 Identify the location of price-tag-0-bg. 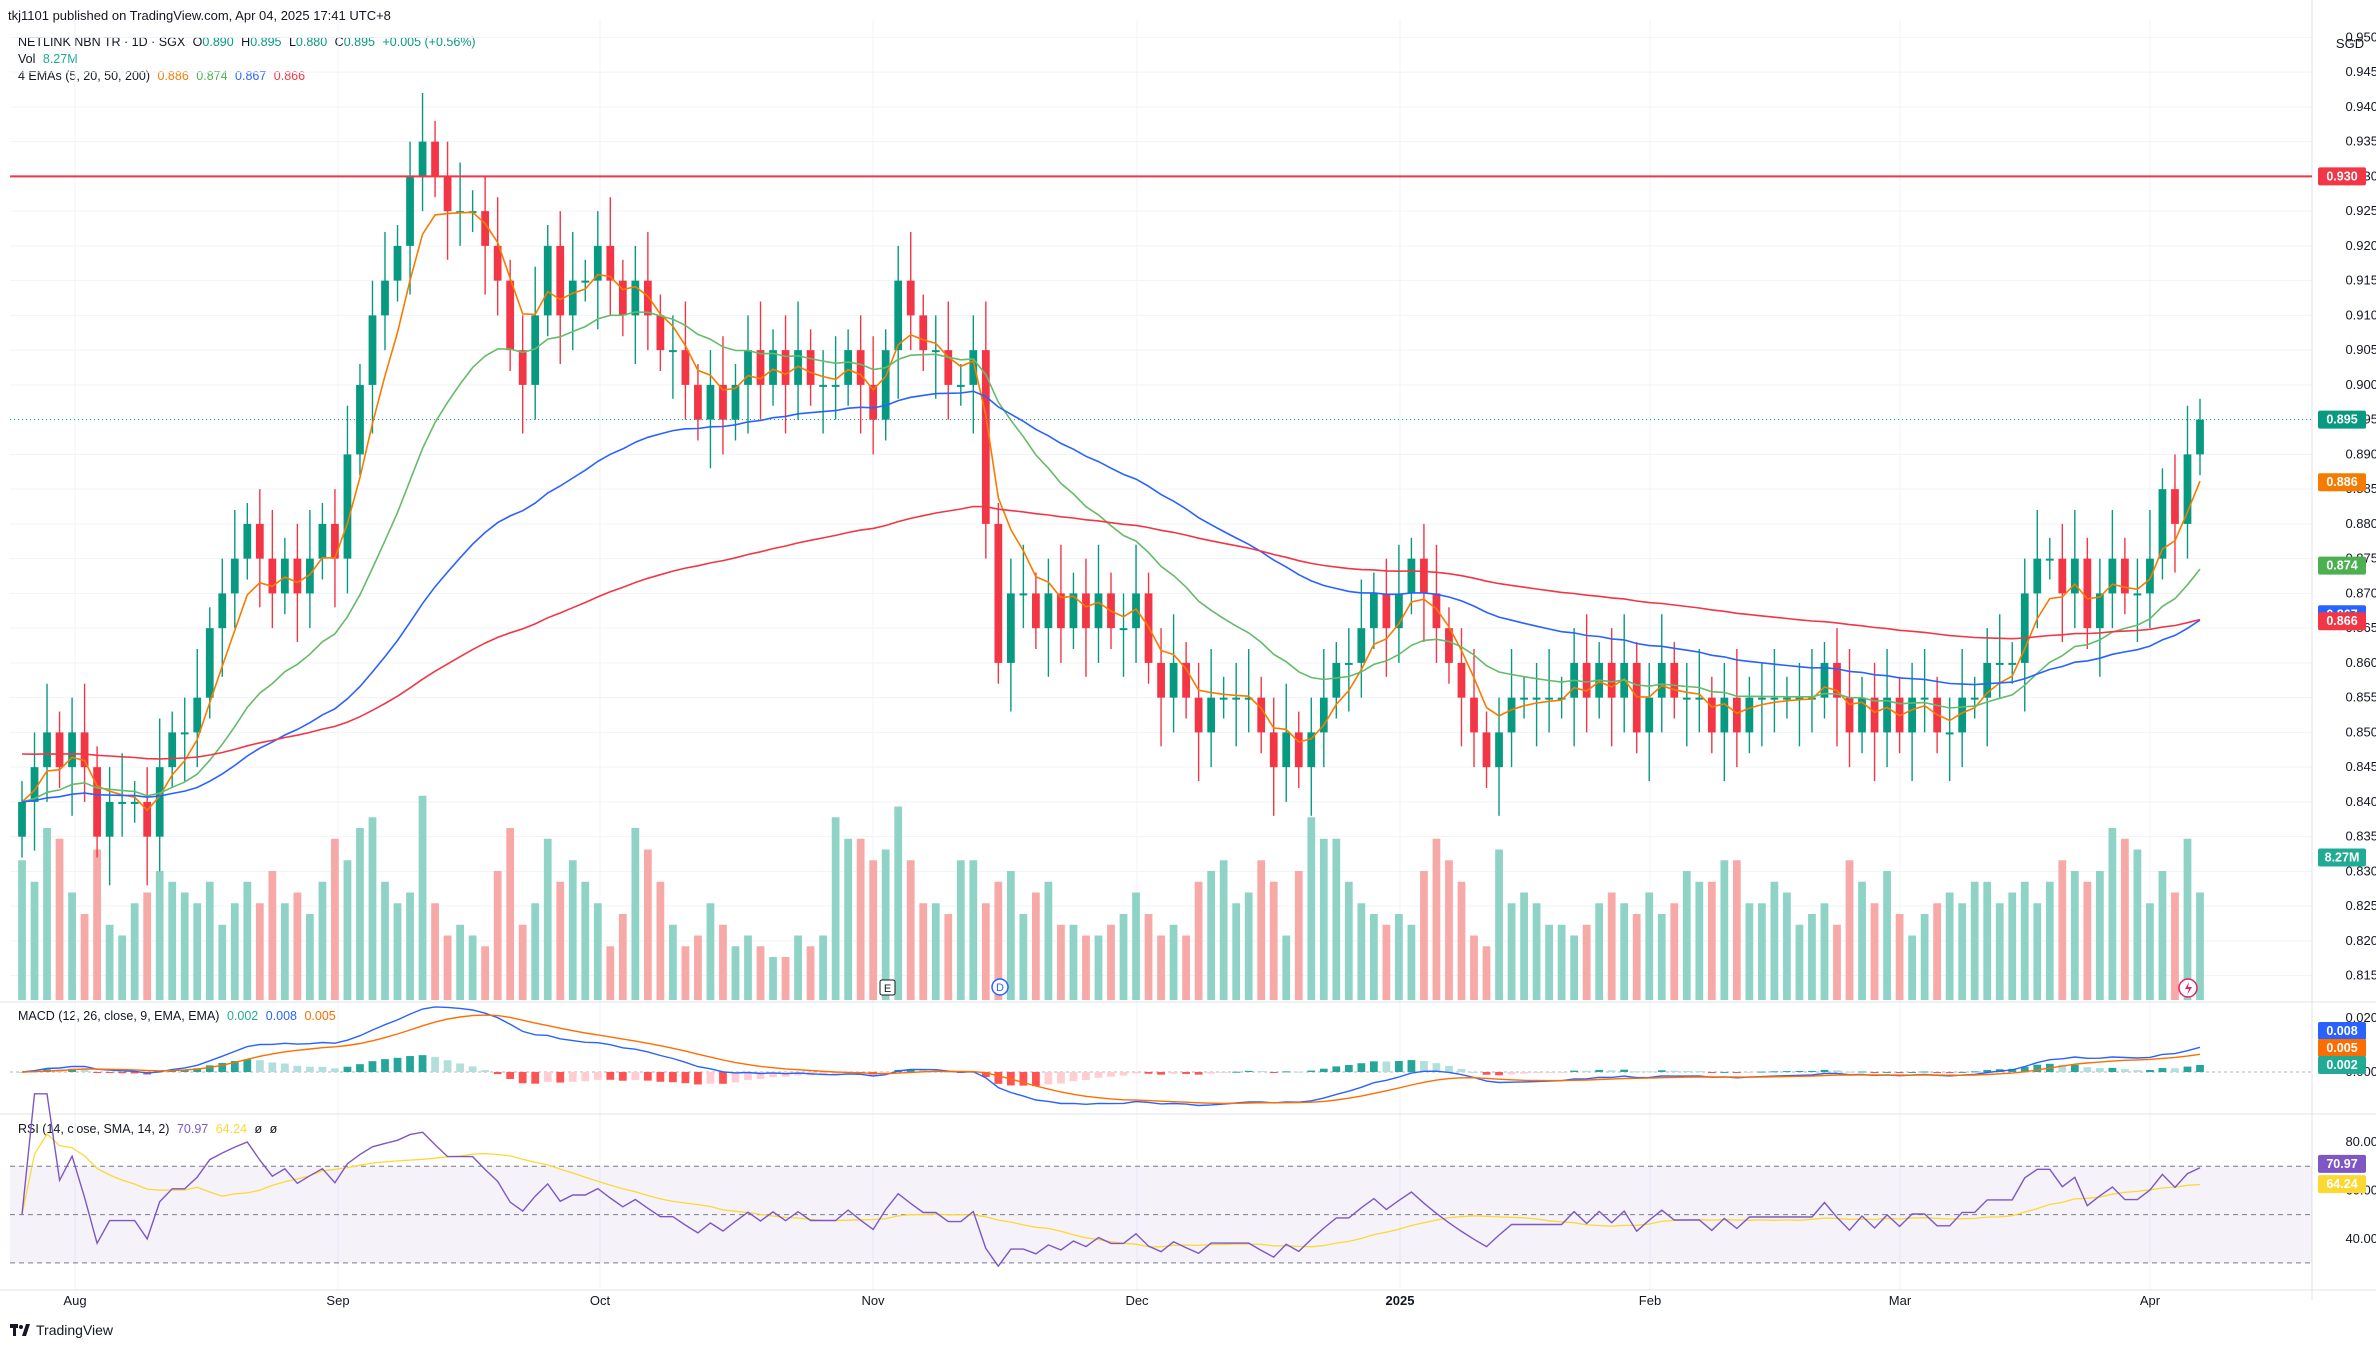
(2342, 176).